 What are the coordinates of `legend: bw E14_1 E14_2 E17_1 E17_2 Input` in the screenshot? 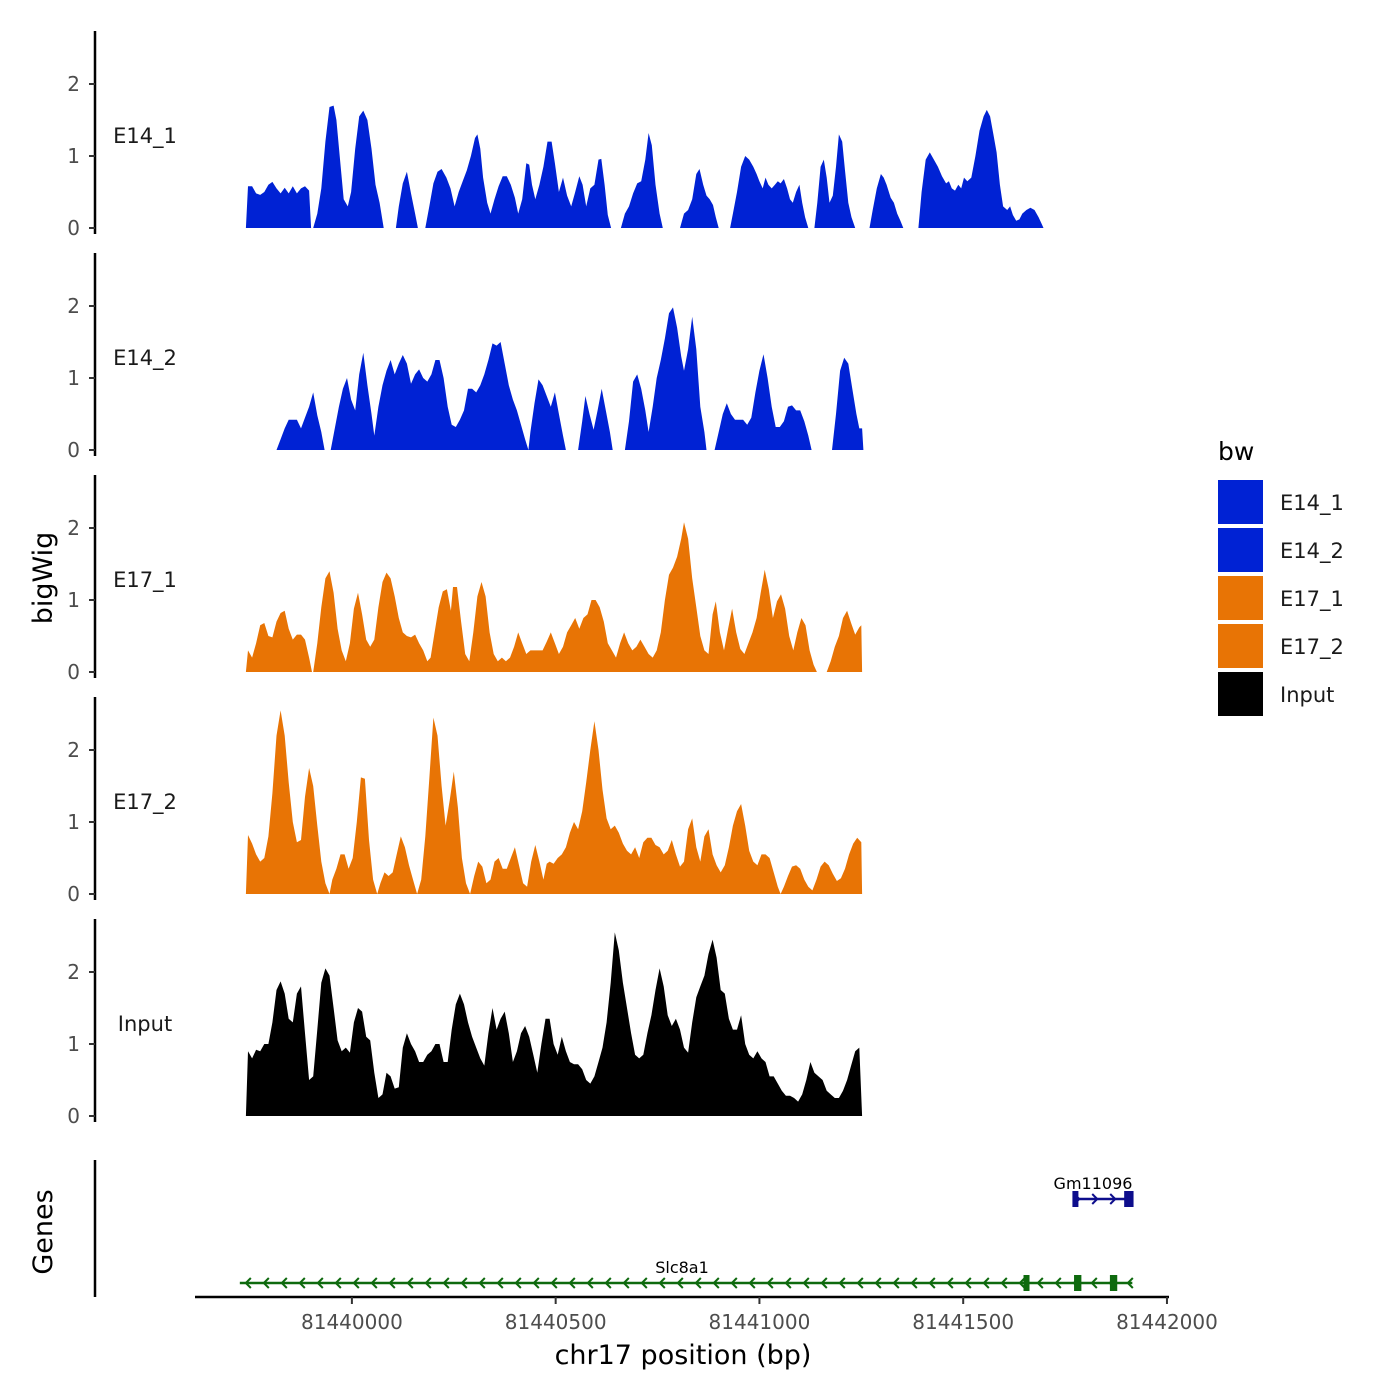 It's located at (1281, 576).